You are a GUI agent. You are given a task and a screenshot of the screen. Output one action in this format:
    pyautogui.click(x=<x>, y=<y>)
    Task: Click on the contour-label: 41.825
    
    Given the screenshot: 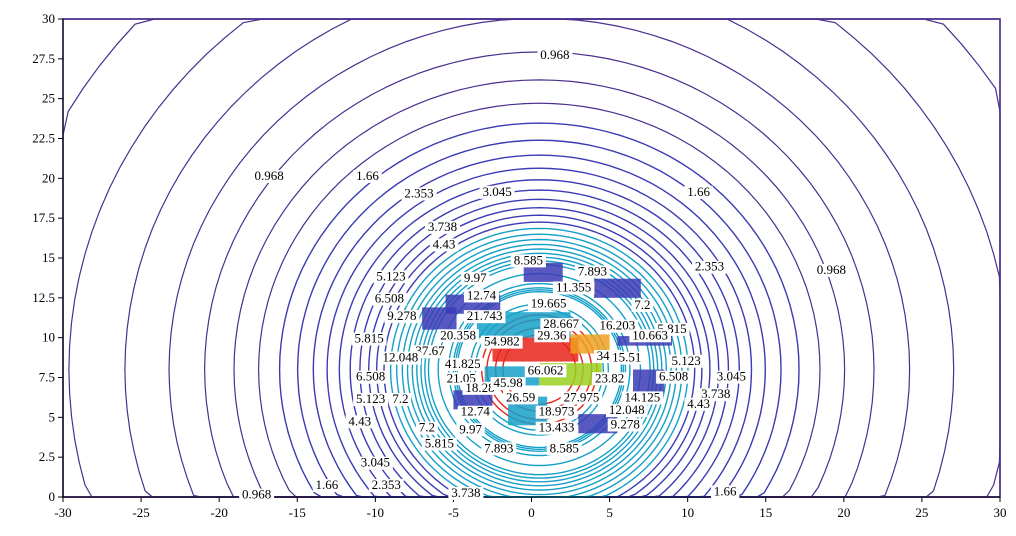 What is the action you would take?
    pyautogui.click(x=462, y=363)
    